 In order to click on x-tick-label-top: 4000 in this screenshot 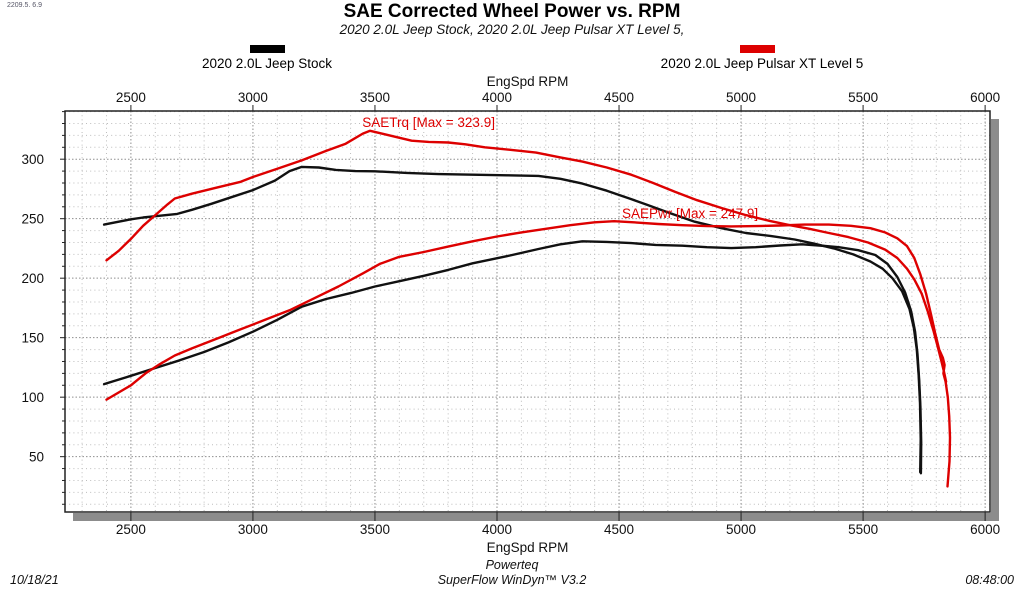, I will do `click(497, 97)`.